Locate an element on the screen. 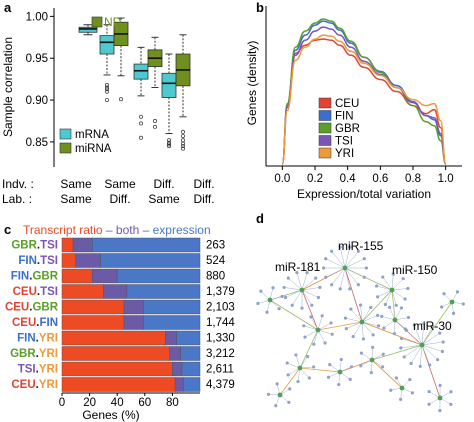 The height and width of the screenshot is (422, 474). group-lab-label: Same is located at coordinates (164, 199).